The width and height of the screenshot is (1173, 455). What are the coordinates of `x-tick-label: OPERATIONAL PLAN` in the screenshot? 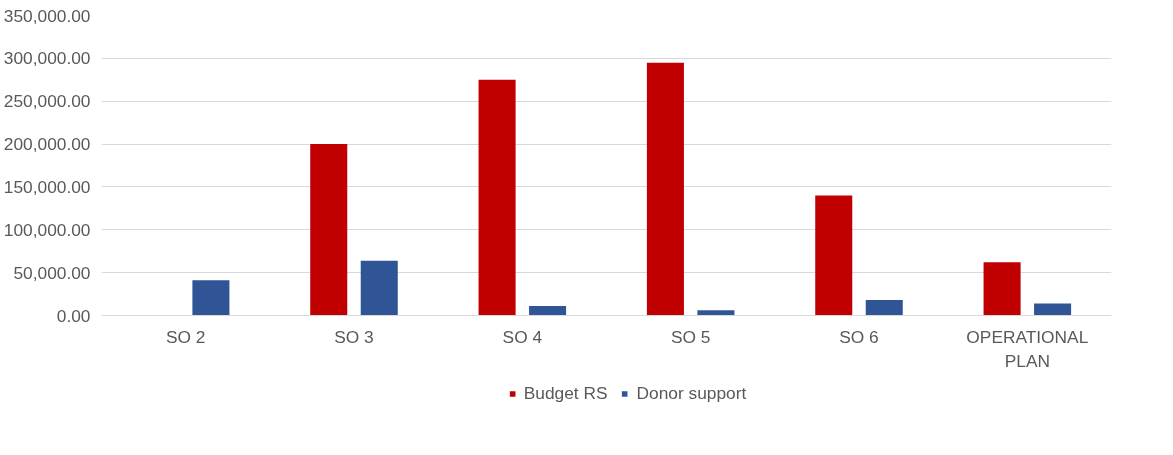 It's located at (1027, 348).